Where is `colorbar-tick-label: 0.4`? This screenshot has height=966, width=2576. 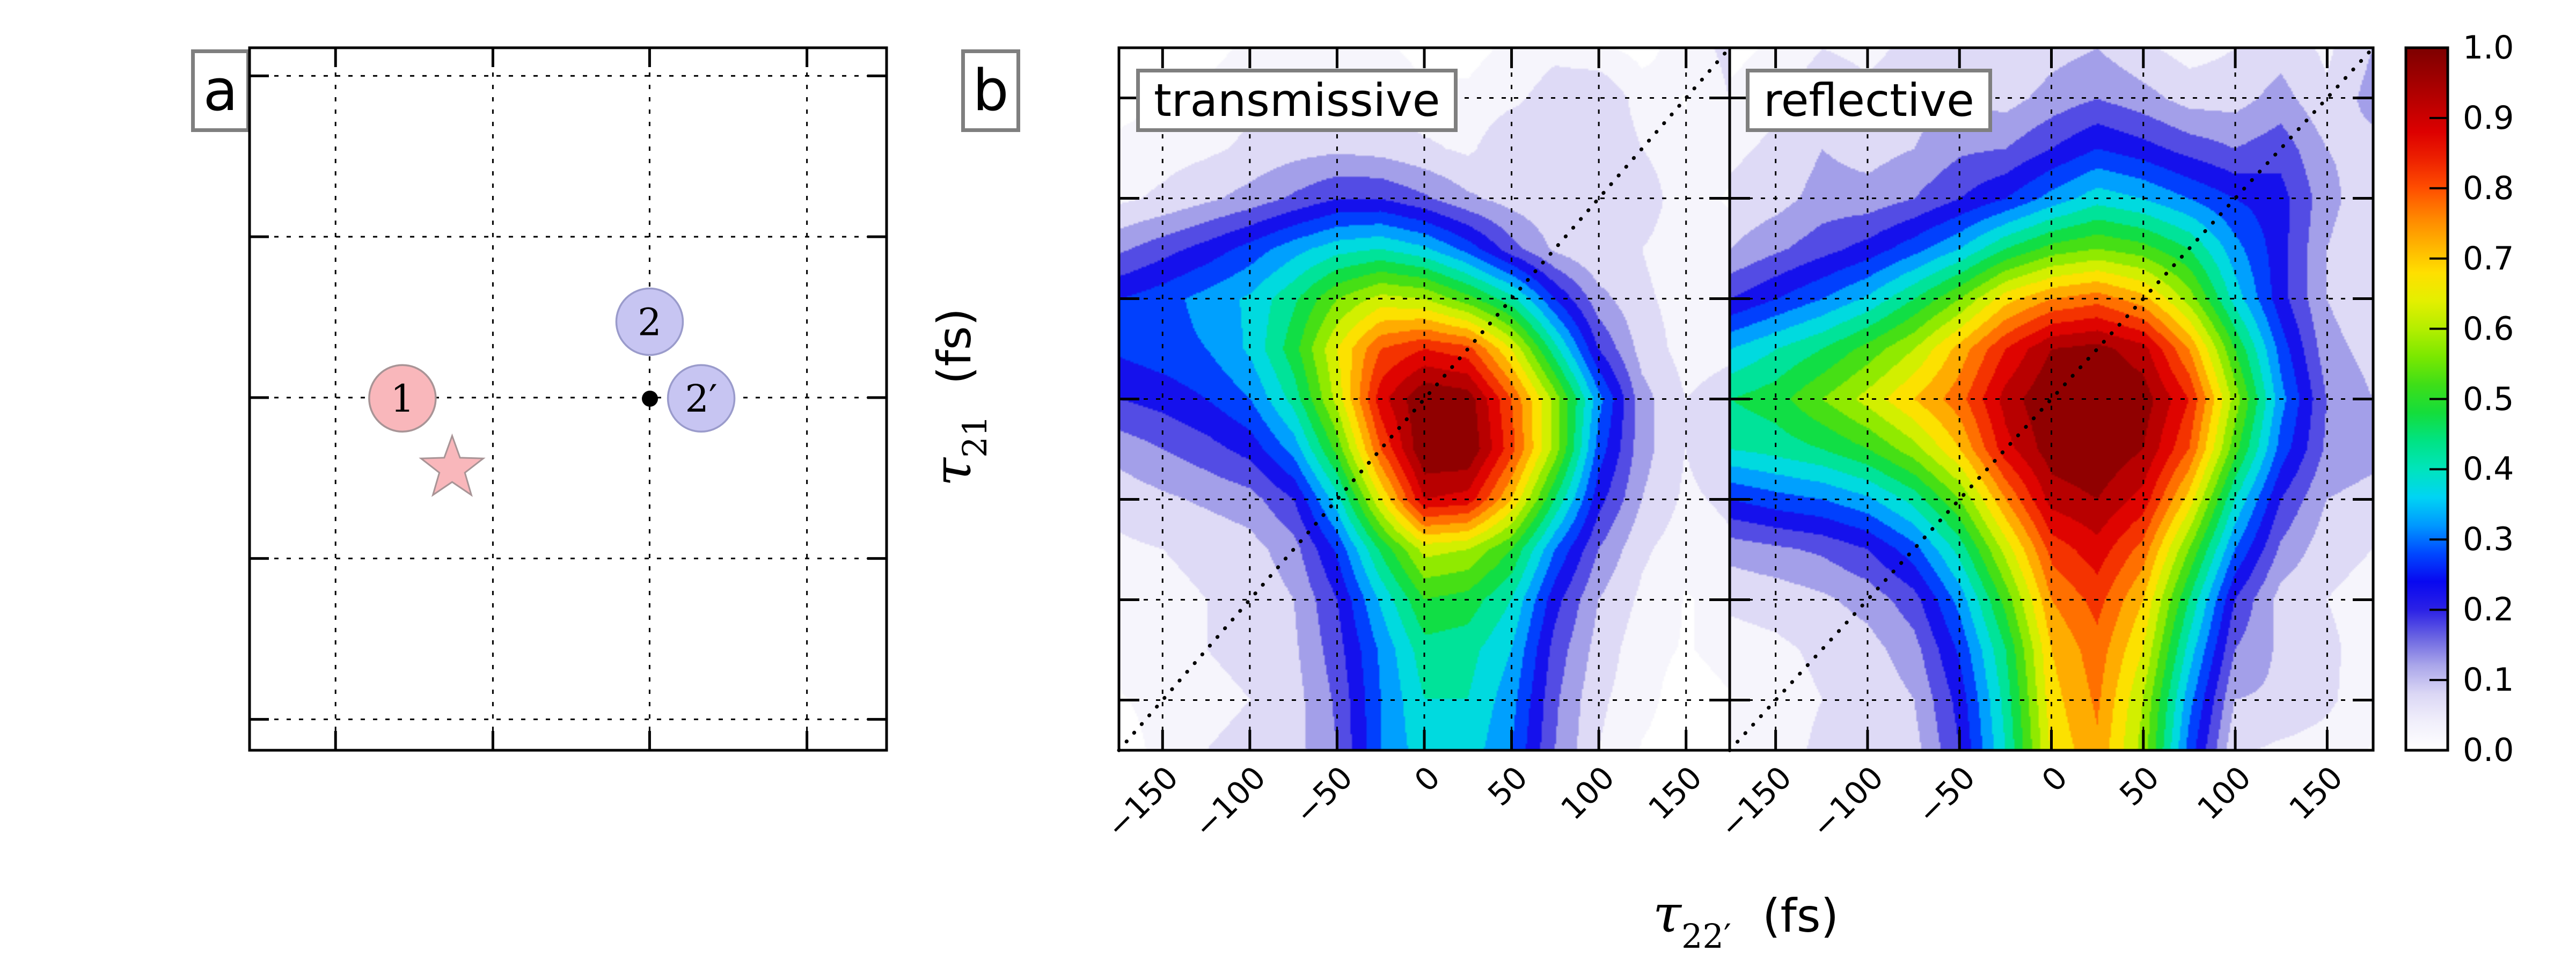 colorbar-tick-label: 0.4 is located at coordinates (2488, 469).